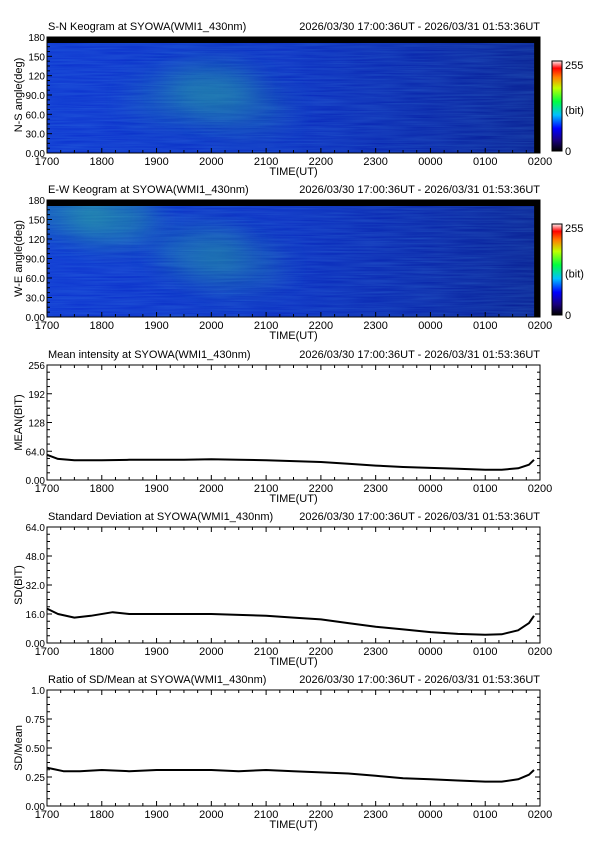 This screenshot has width=595, height=842. What do you see at coordinates (36, 720) in the screenshot?
I see `y-tick-label: 0.75` at bounding box center [36, 720].